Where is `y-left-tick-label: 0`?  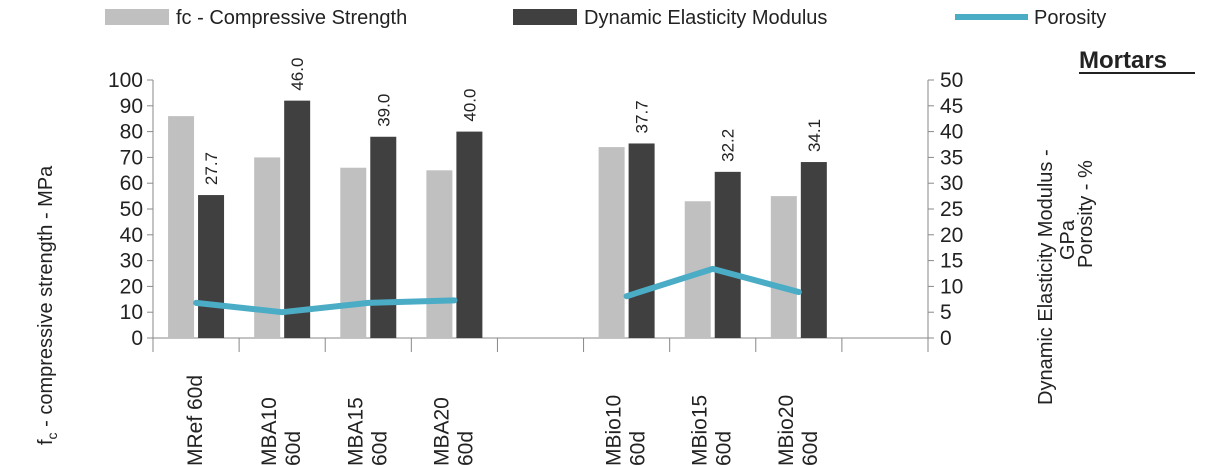
y-left-tick-label: 0 is located at coordinates (137, 338).